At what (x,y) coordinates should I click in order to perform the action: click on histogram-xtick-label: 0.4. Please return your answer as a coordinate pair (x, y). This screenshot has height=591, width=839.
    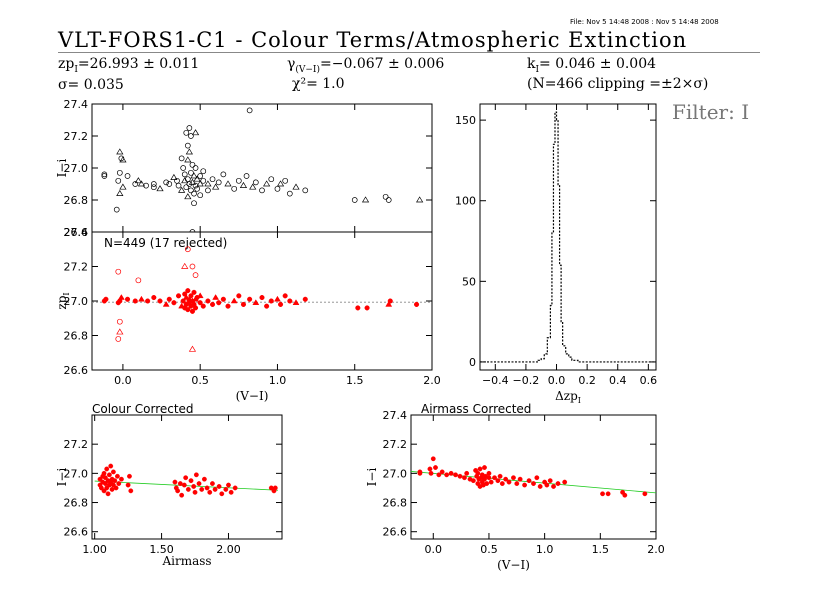
    Looking at the image, I should click on (618, 380).